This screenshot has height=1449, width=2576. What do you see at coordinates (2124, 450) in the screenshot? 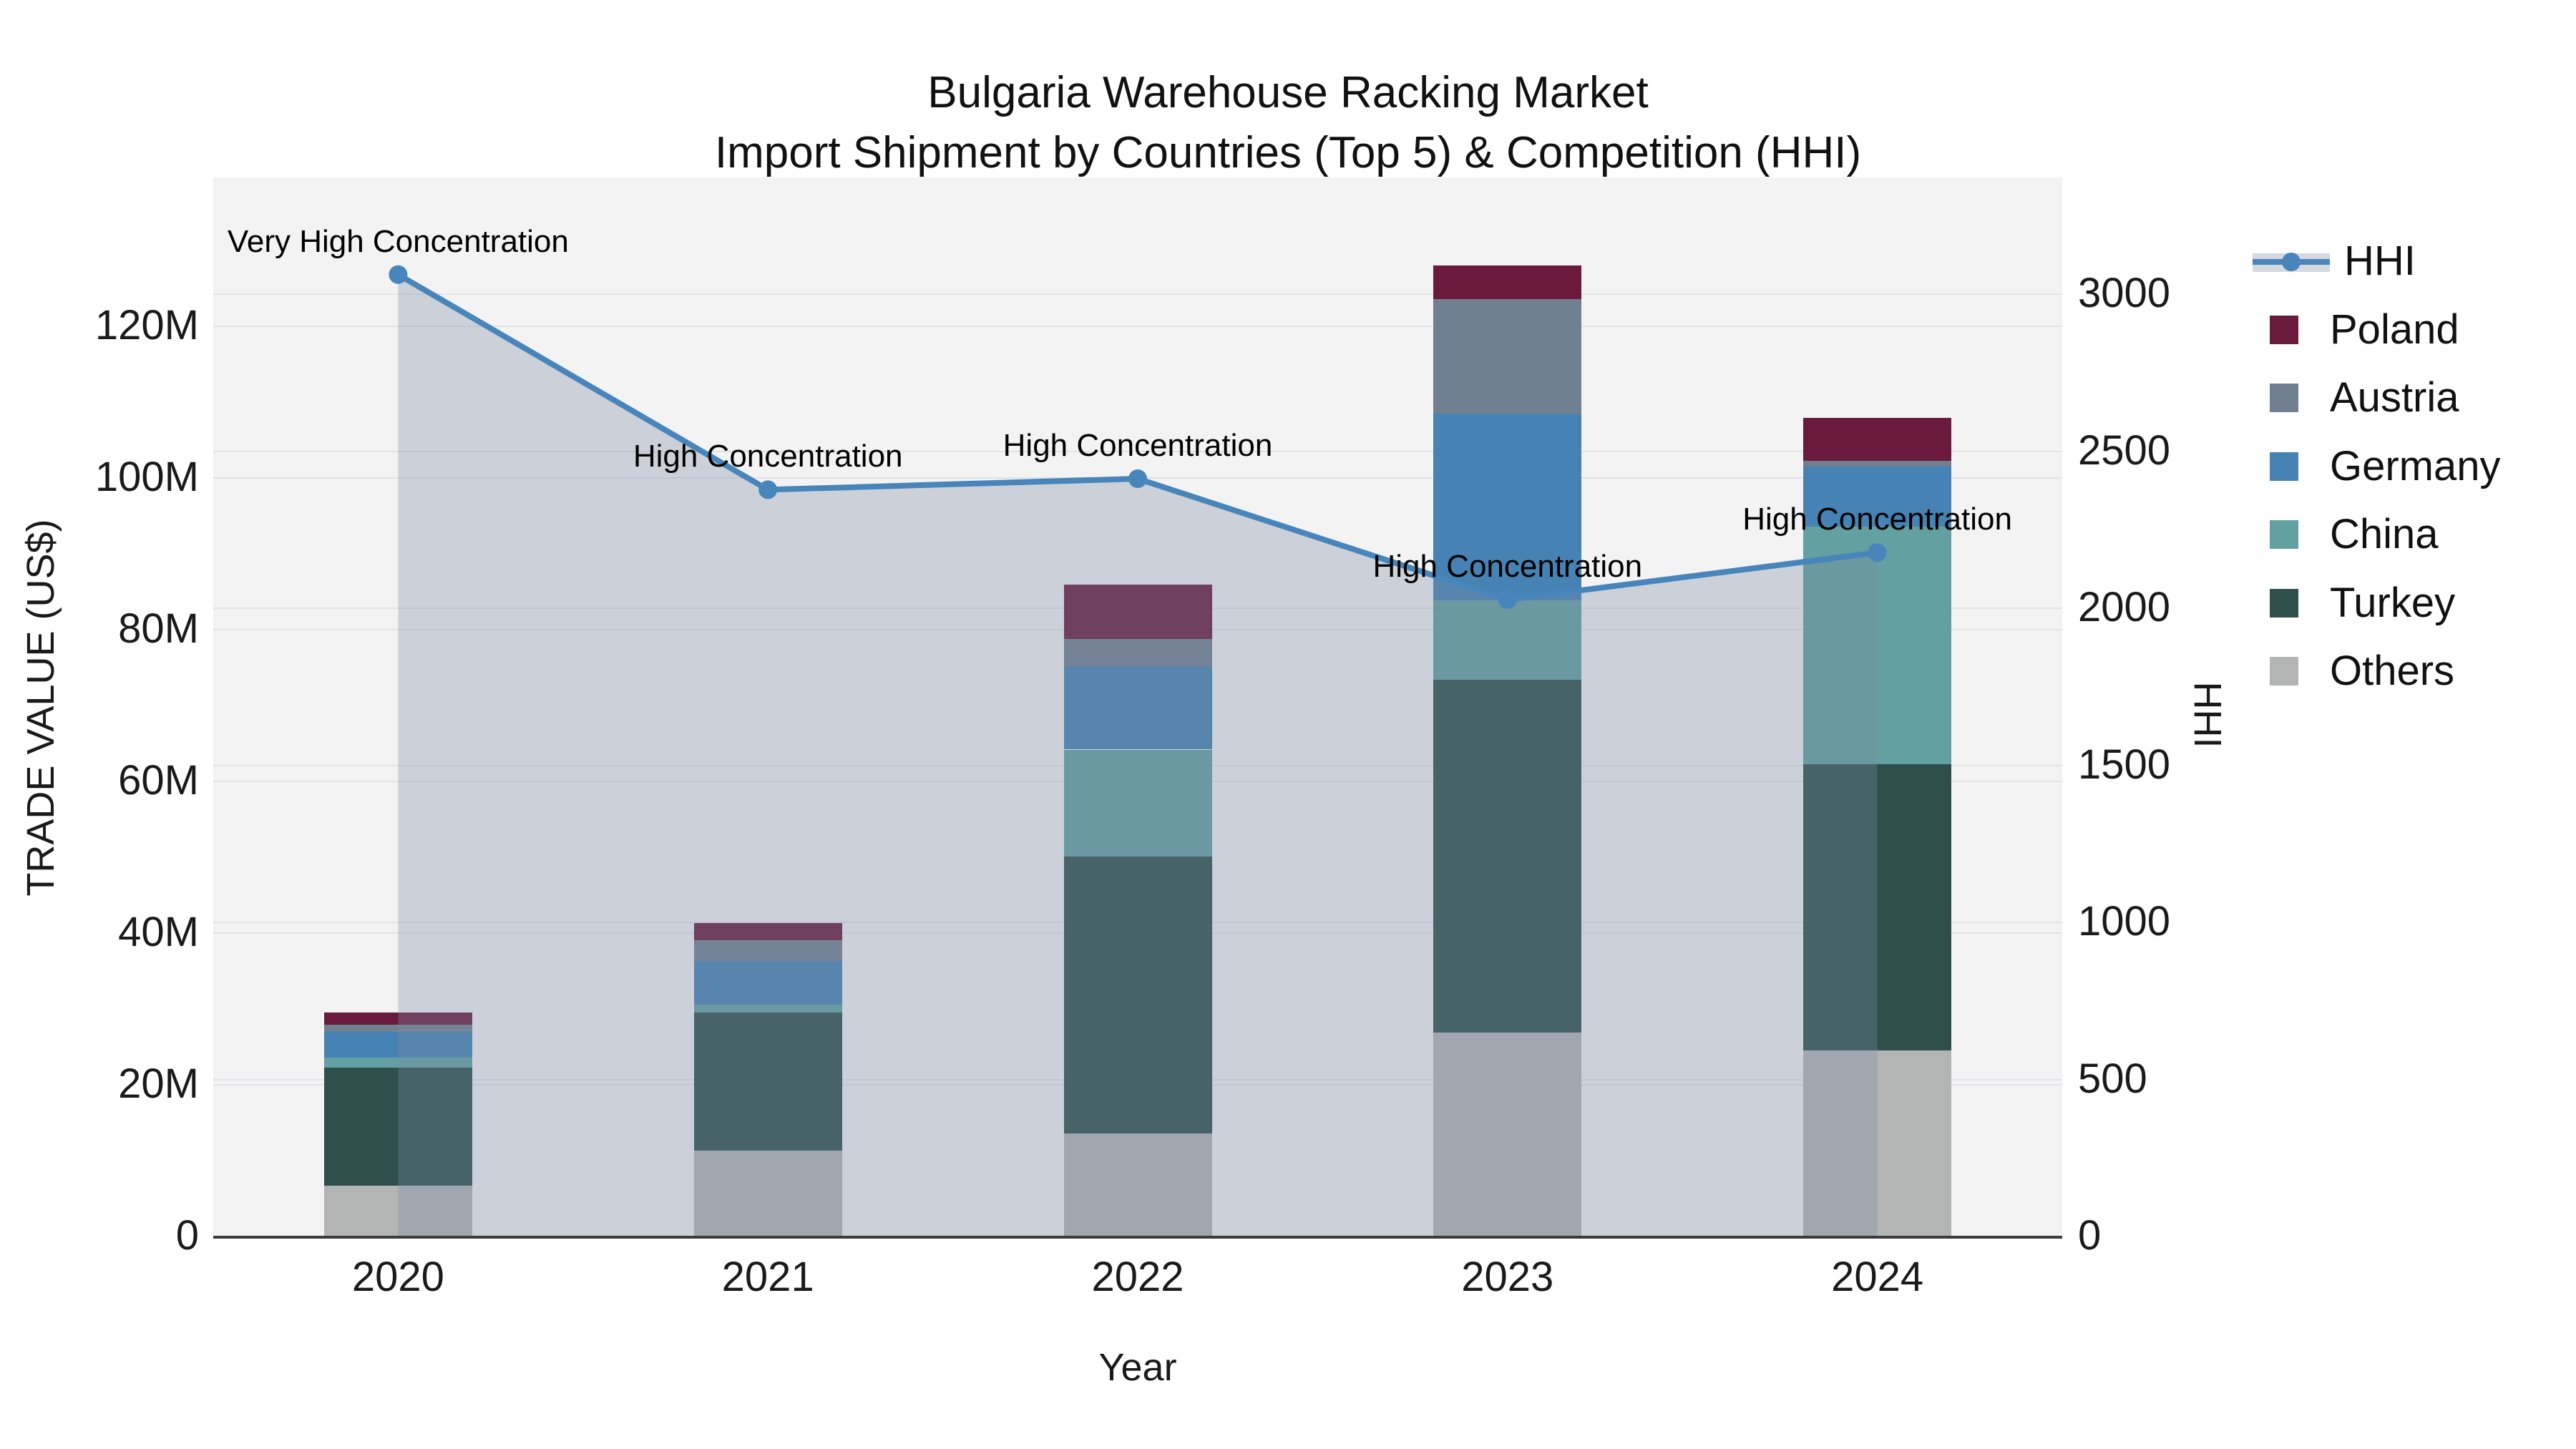
I see `y-right-tick-label: 2500` at bounding box center [2124, 450].